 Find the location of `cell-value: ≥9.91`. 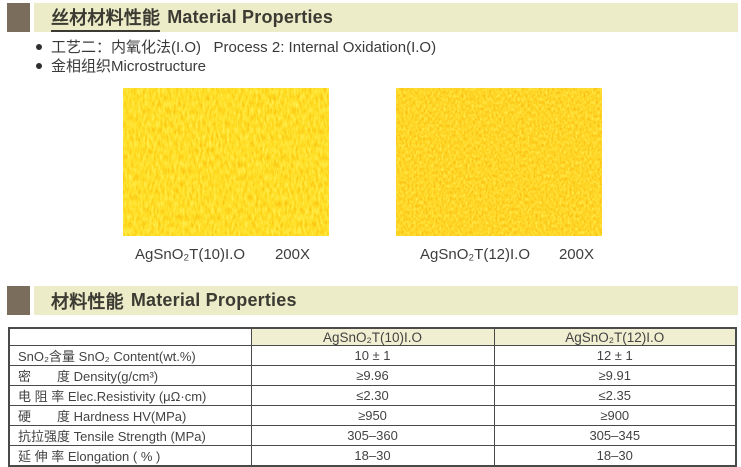

cell-value: ≥9.91 is located at coordinates (615, 375).